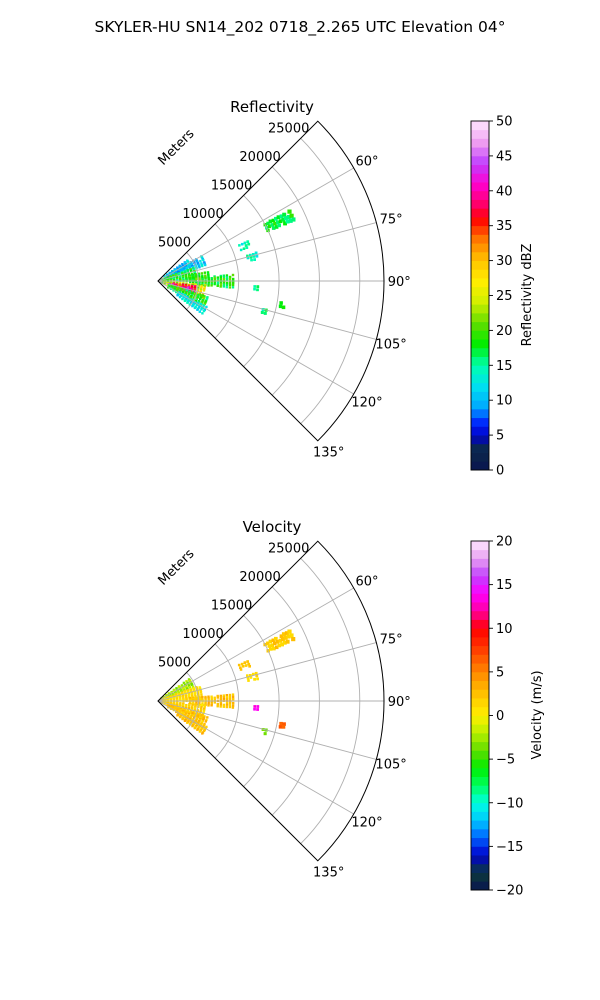 This screenshot has width=600, height=1000. Describe the element at coordinates (259, 577) in the screenshot. I see `range-tick-label: 20000` at that location.